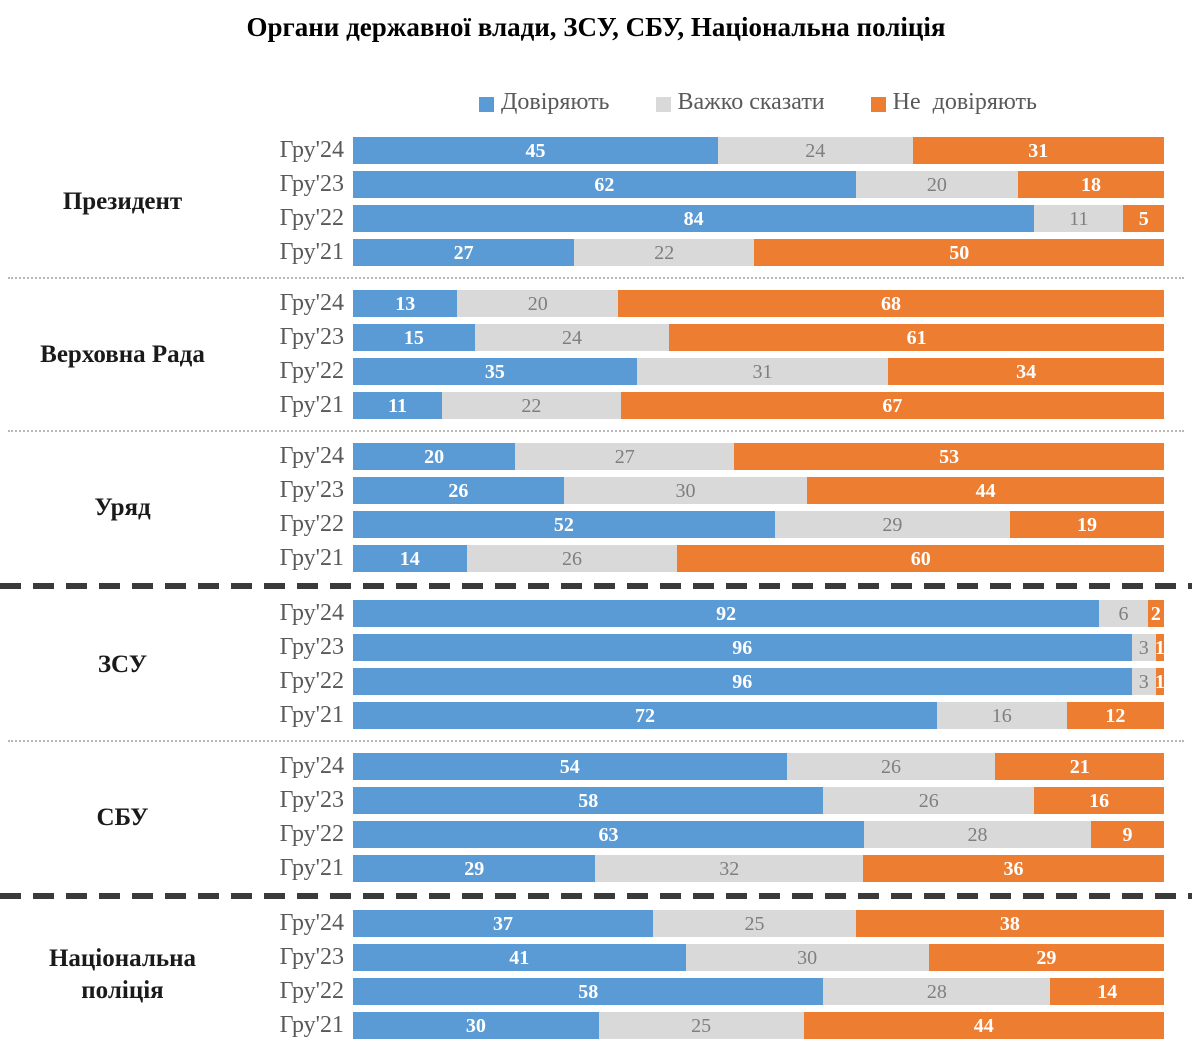 Image resolution: width=1192 pixels, height=1046 pixels. I want to click on segment-trust: 30, so click(476, 1025).